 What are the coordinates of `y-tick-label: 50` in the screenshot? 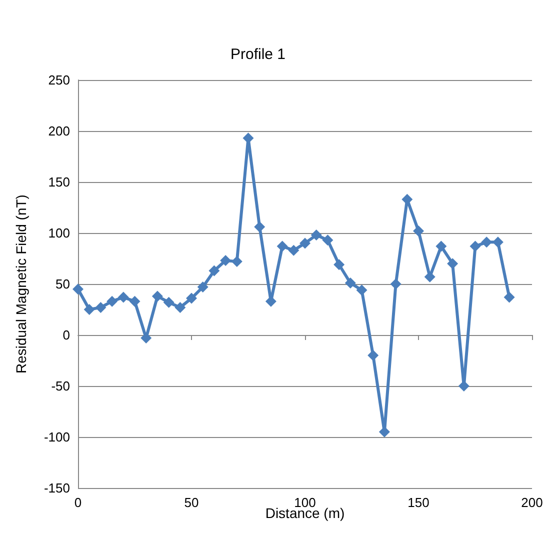 It's located at (63, 284).